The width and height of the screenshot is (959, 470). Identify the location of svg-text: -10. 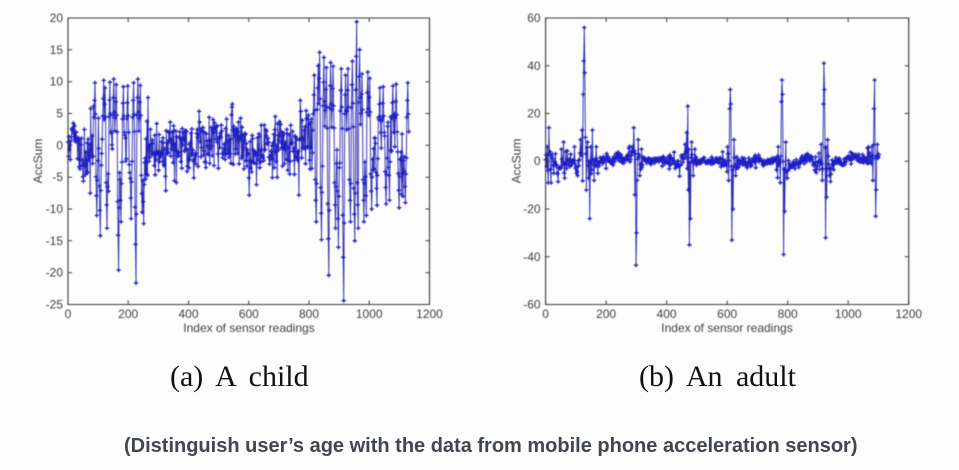
(55, 209).